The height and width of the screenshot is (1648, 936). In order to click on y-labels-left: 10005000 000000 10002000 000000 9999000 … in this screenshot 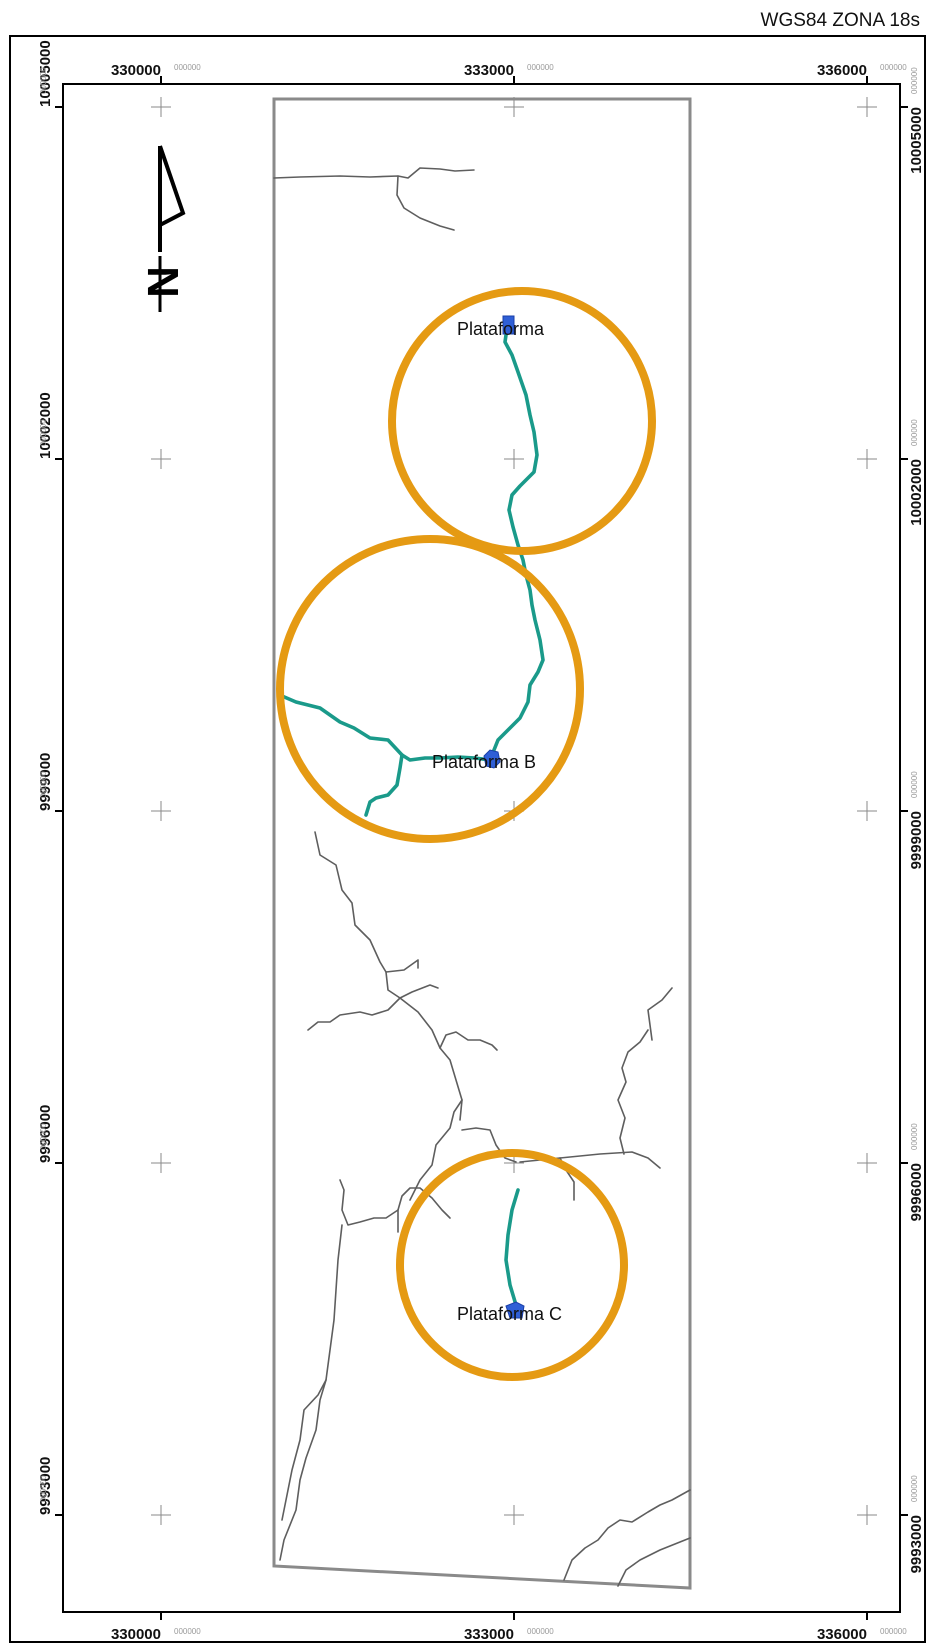, I will do `click(45, 777)`.